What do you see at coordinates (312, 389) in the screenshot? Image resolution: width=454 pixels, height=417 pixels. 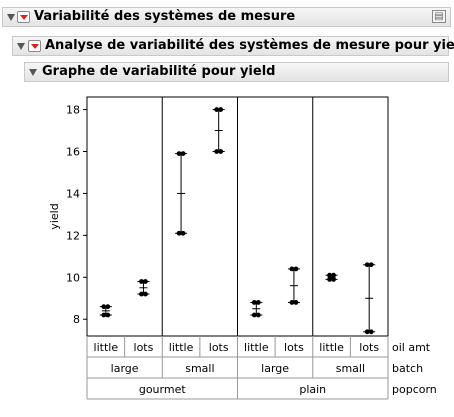 I see `factor-level-label: plain` at bounding box center [312, 389].